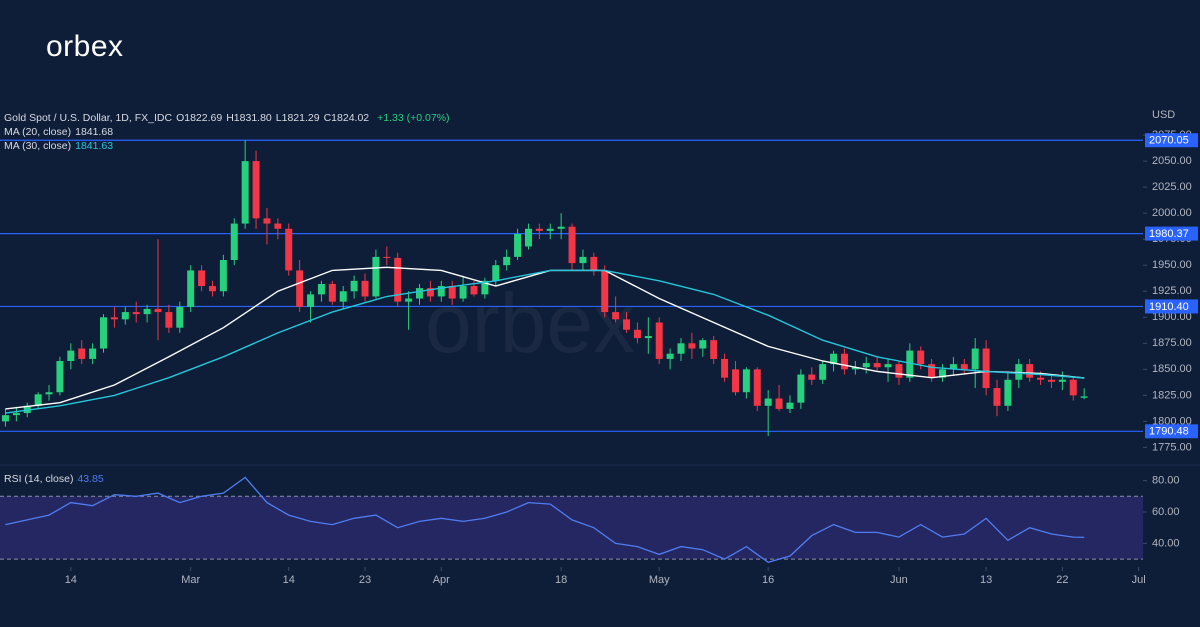 This screenshot has width=1200, height=627. I want to click on currency-label: USD, so click(1163, 115).